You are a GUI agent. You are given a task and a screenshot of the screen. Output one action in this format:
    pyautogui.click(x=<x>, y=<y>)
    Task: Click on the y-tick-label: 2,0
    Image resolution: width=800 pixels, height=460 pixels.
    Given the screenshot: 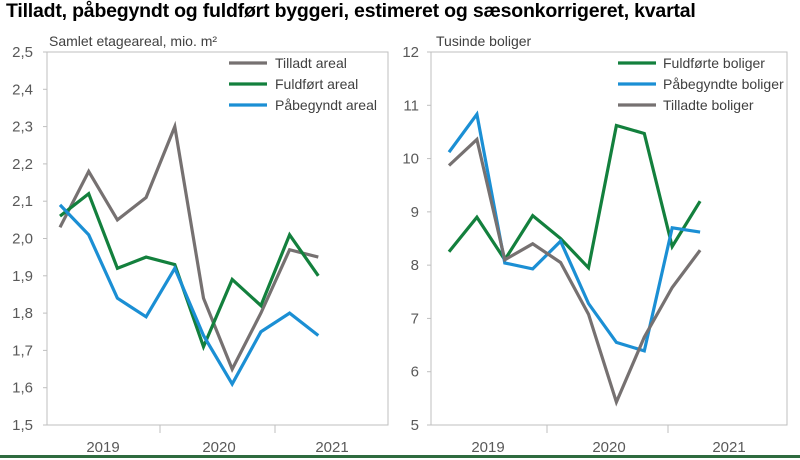 What is the action you would take?
    pyautogui.click(x=22, y=239)
    